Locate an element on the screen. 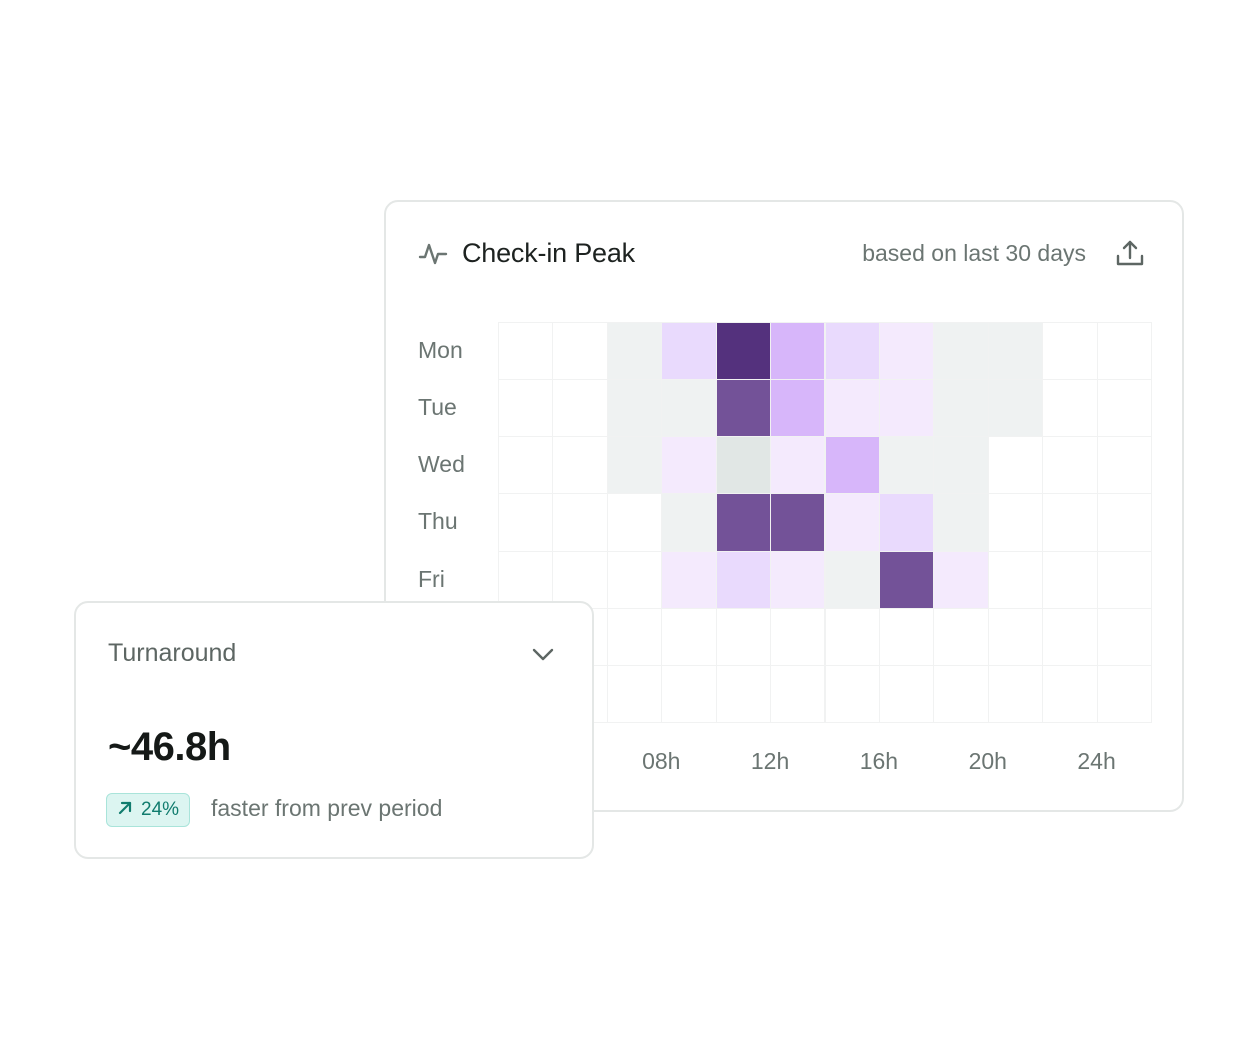  heatmap-row-label: Wed is located at coordinates (441, 464).